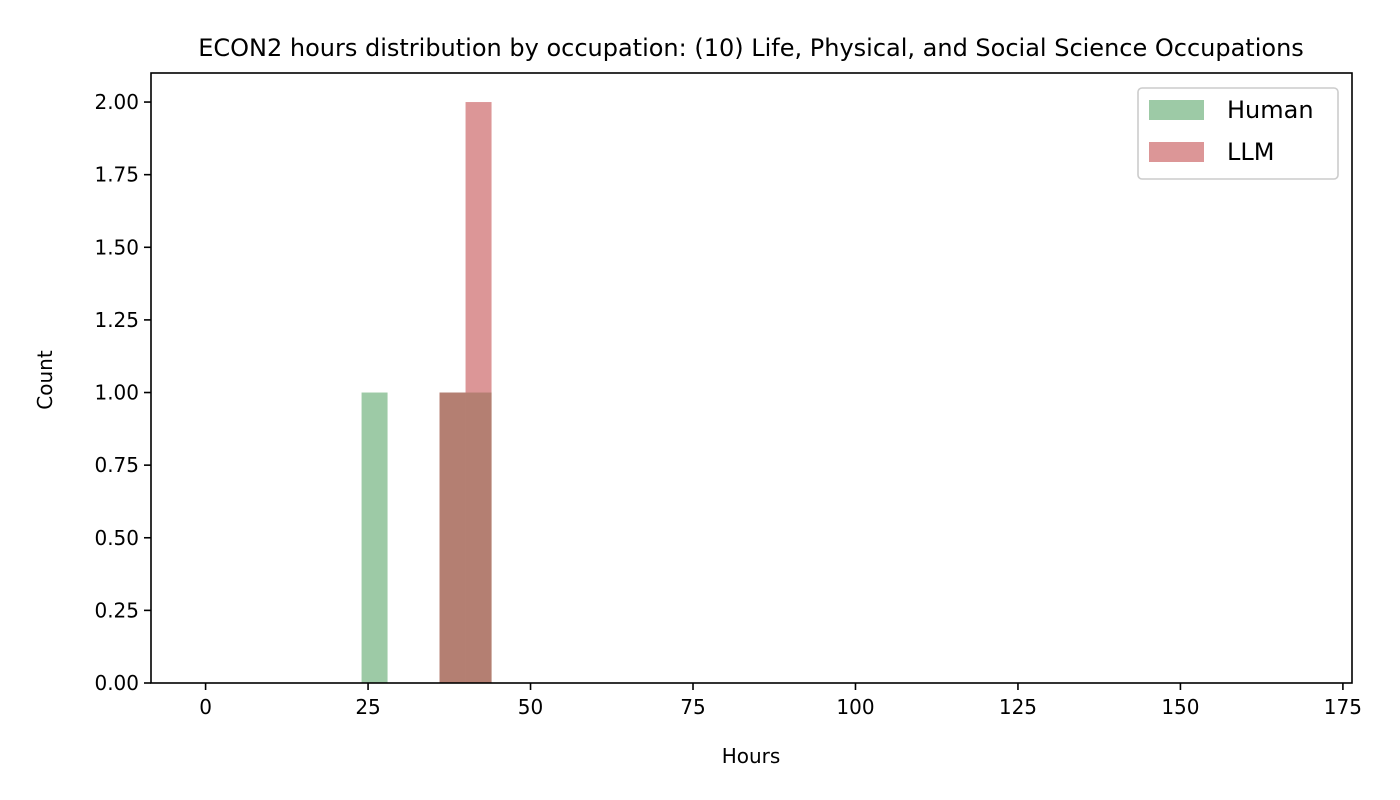  I want to click on y-tick-label: 0.75, so click(116, 465).